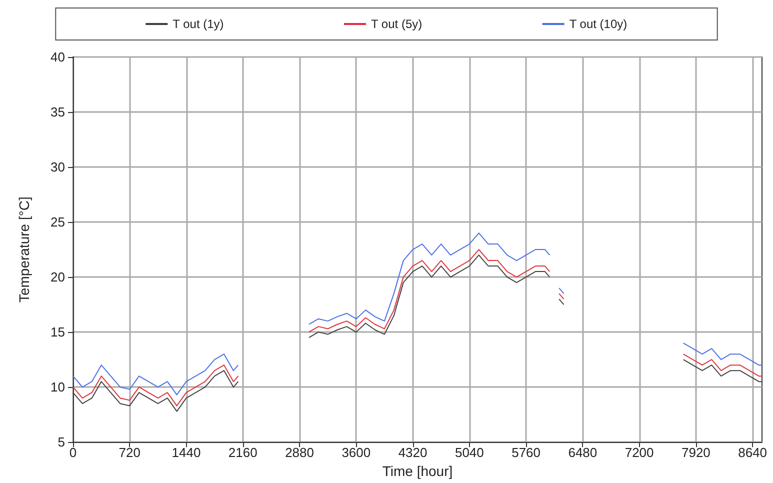  I want to click on y-tick-label: 15, so click(57, 332).